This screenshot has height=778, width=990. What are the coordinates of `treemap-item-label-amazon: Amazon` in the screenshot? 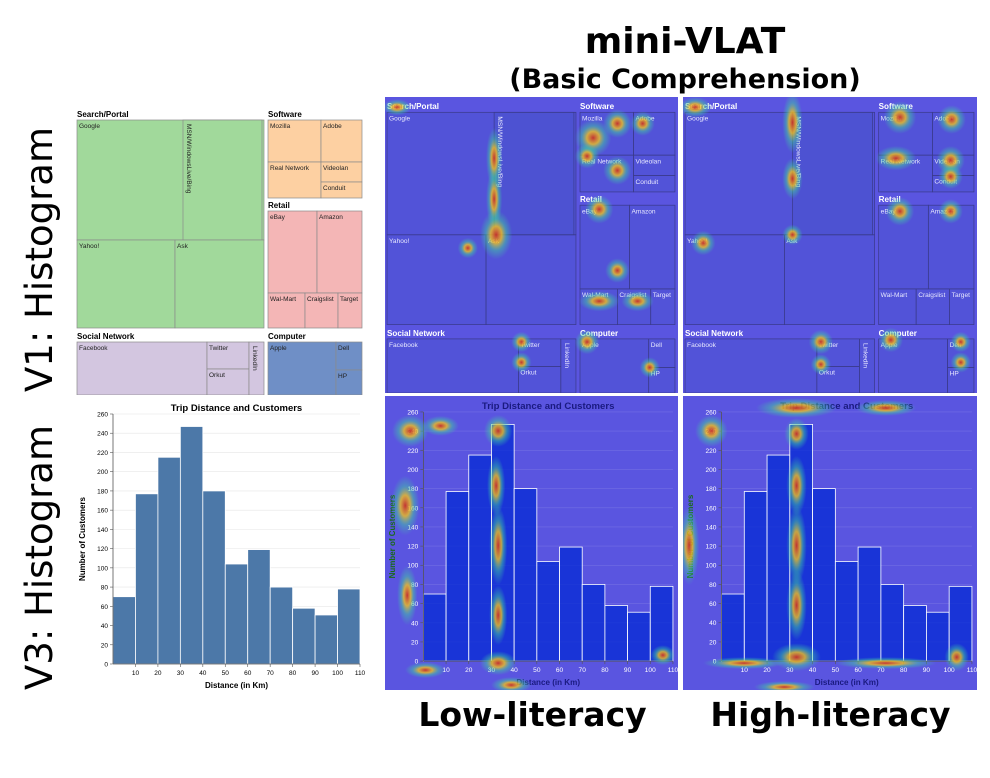 It's located at (331, 217).